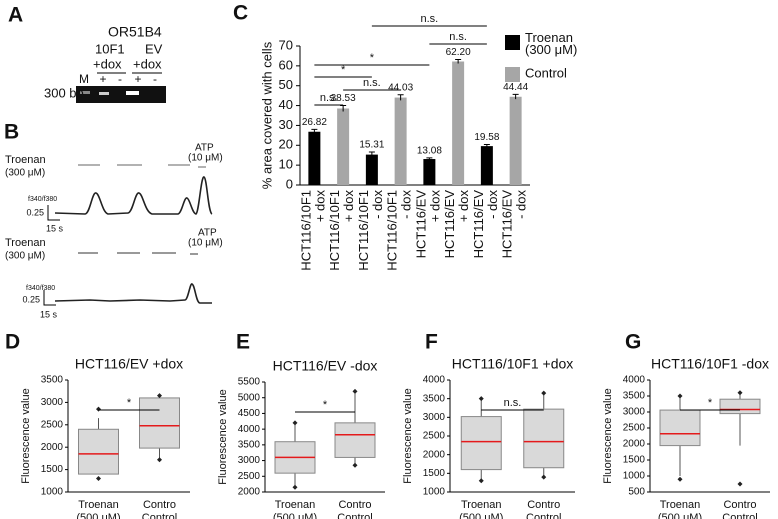 The width and height of the screenshot is (778, 519). What do you see at coordinates (11, 132) in the screenshot?
I see `panel-label: B` at bounding box center [11, 132].